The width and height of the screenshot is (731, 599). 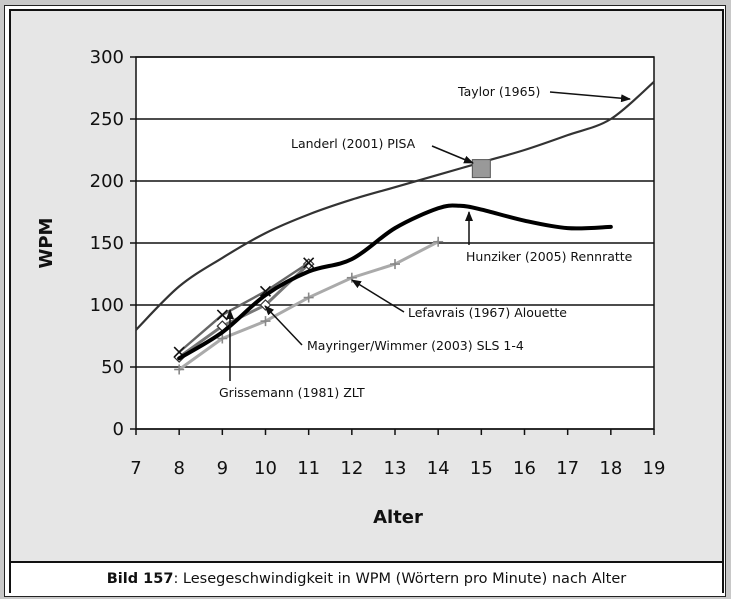 What do you see at coordinates (283, 325) in the screenshot?
I see `arrow-mayringer` at bounding box center [283, 325].